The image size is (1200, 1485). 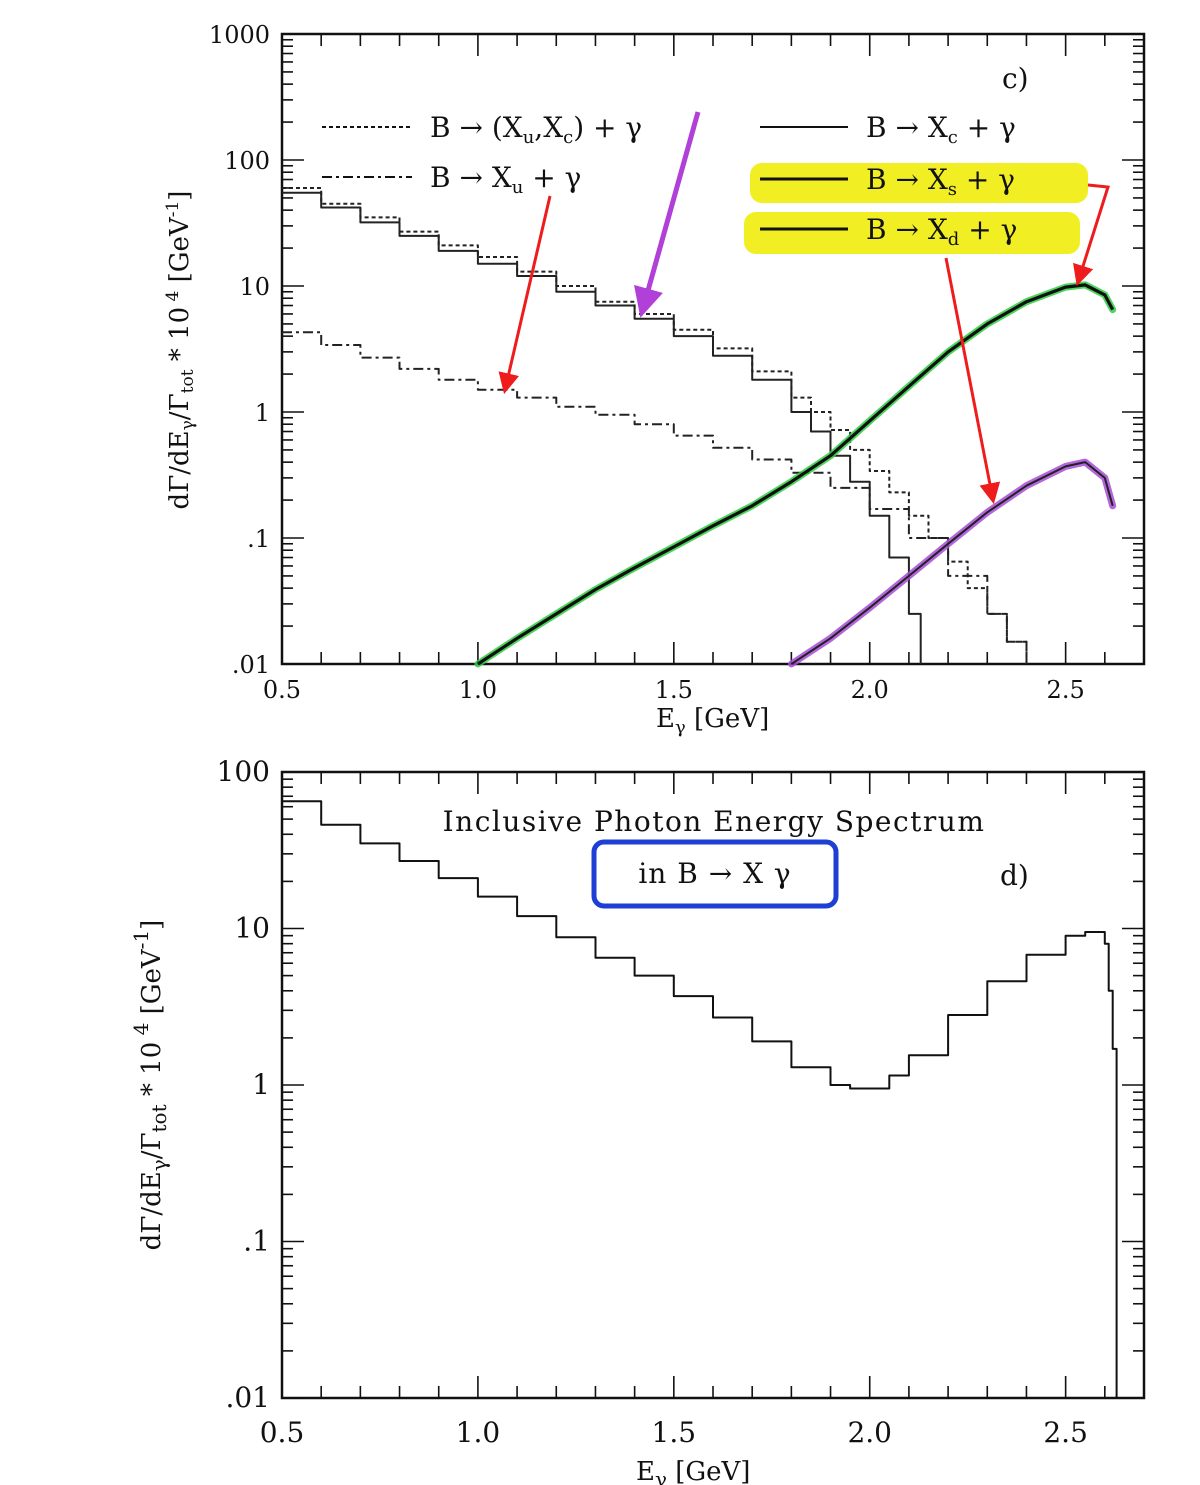 What do you see at coordinates (536, 129) in the screenshot?
I see `legend-label: B → (Xu,Xc) + γ` at bounding box center [536, 129].